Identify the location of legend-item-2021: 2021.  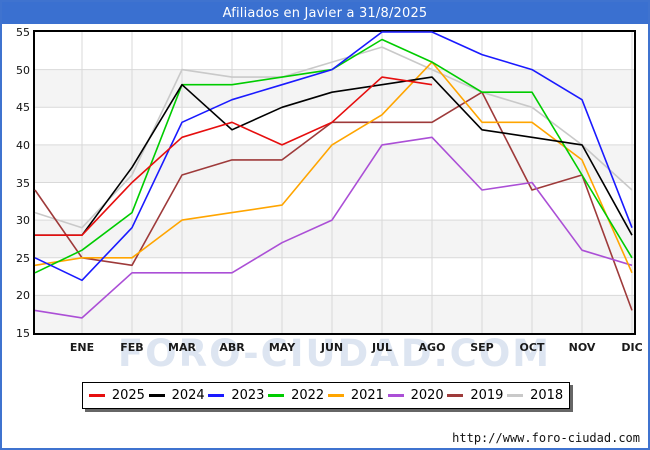
(355, 395).